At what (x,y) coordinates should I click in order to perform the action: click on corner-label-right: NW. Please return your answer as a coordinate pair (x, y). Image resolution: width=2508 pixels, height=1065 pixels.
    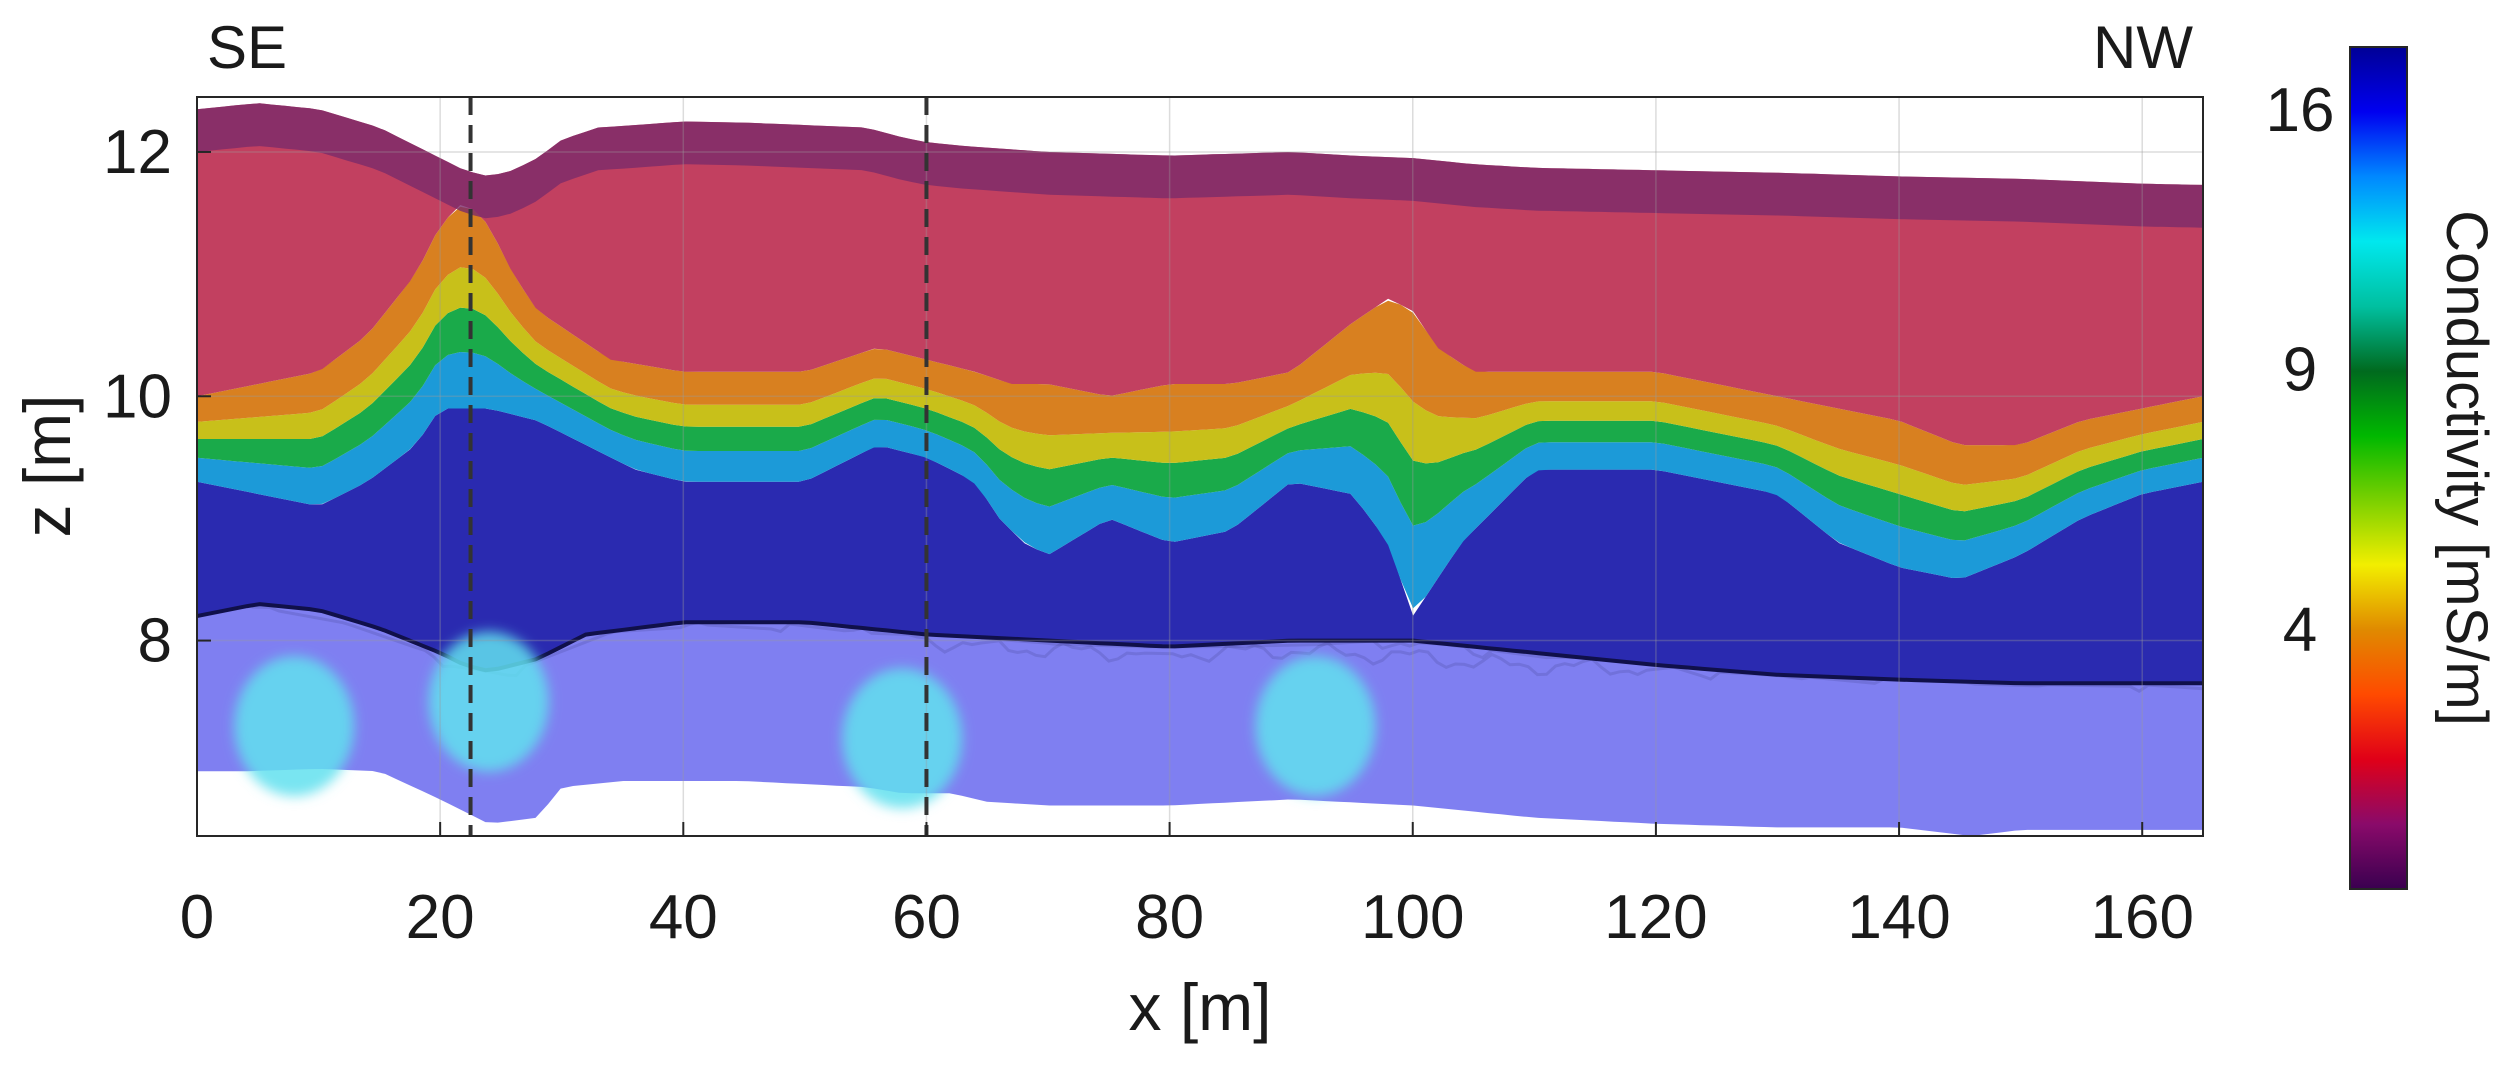
    Looking at the image, I should click on (2143, 47).